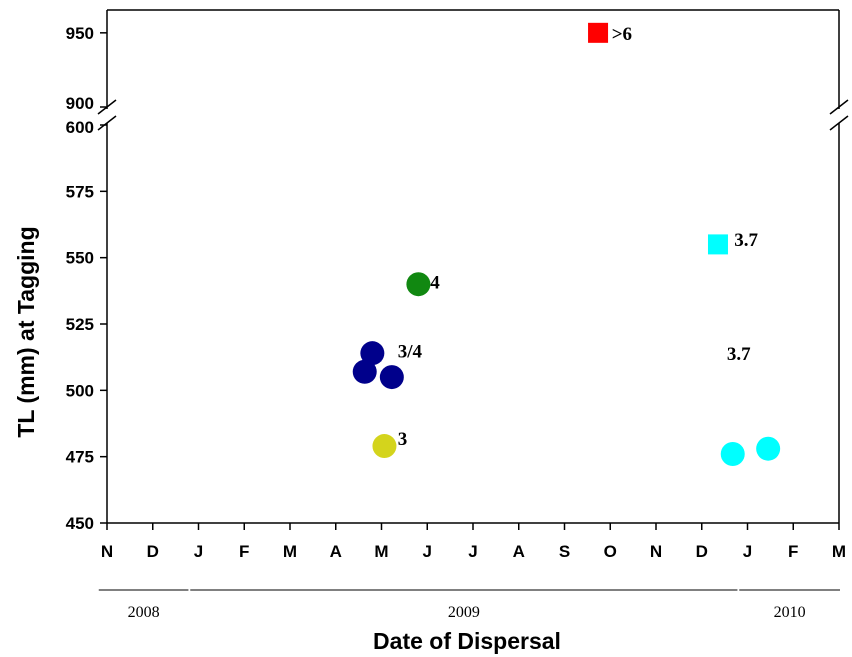 The height and width of the screenshot is (657, 852). Describe the element at coordinates (80, 191) in the screenshot. I see `y-tick-label: 575` at that location.